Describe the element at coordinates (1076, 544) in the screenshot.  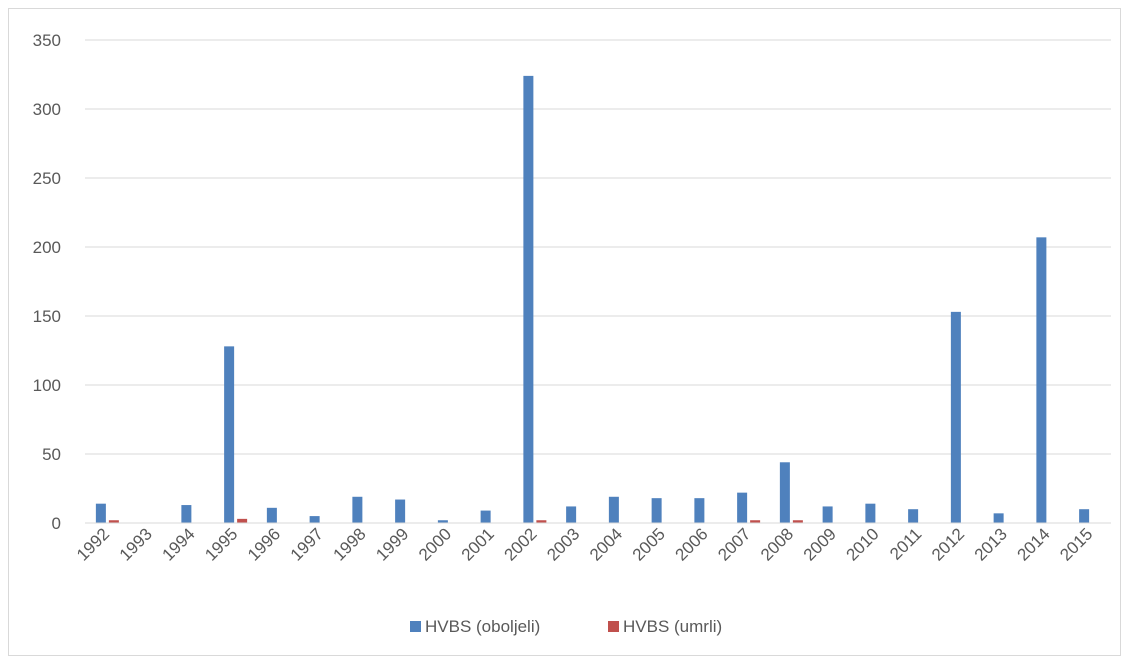
I see `x-tick-label: 2015` at that location.